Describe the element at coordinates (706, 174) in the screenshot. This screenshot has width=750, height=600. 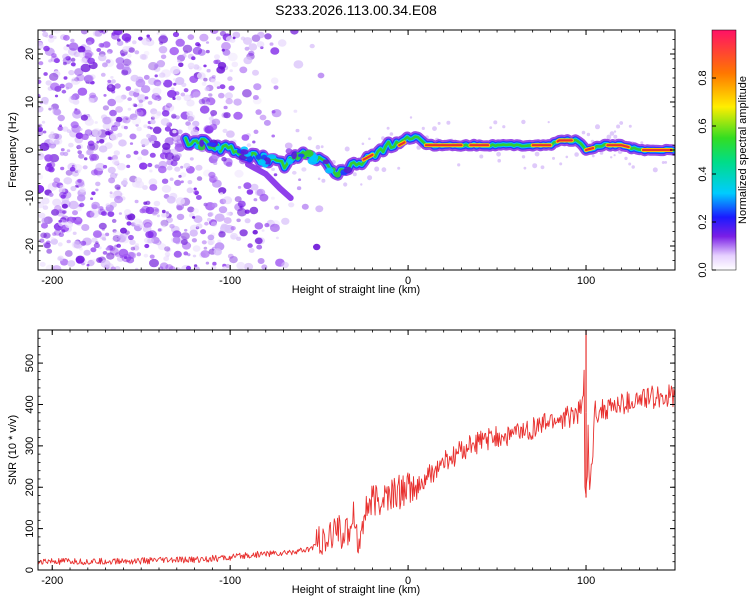
I see `colorbar-ticks: 0.0 0.2 0.4 0.6 0.8` at that location.